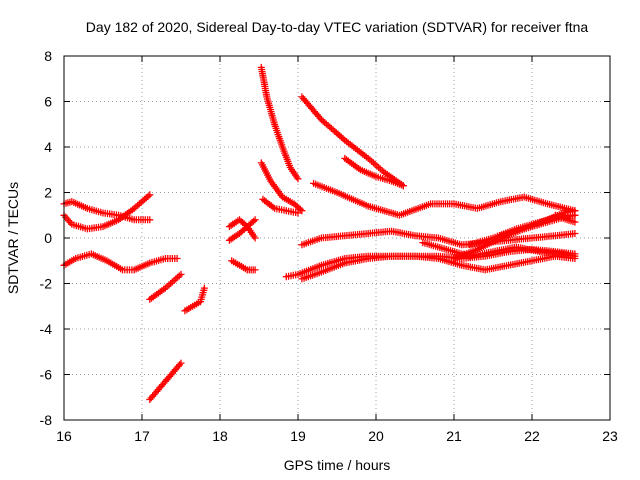  Describe the element at coordinates (46, 329) in the screenshot. I see `y-tick-label: -4` at that location.